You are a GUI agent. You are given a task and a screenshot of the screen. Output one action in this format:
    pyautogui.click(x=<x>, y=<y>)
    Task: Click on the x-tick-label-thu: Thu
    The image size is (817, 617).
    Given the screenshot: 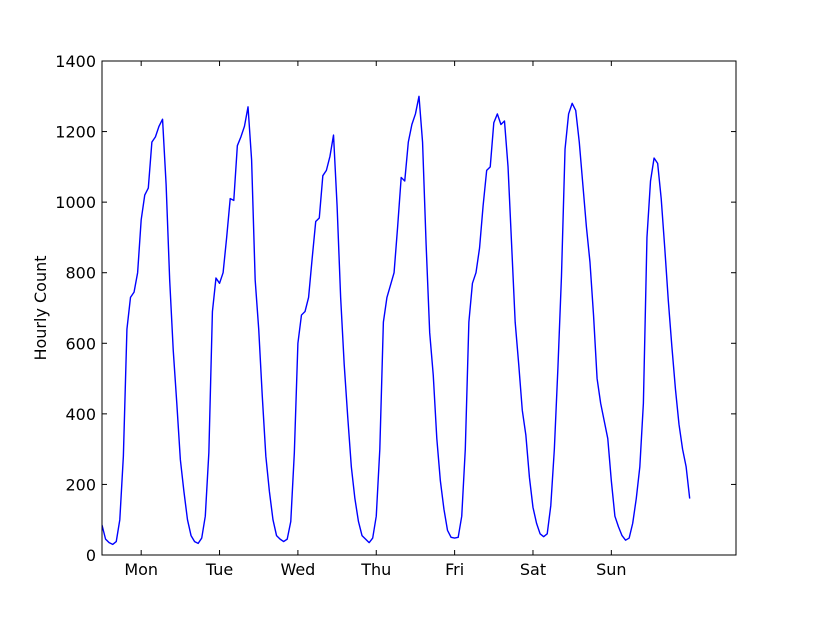 What is the action you would take?
    pyautogui.click(x=375, y=569)
    